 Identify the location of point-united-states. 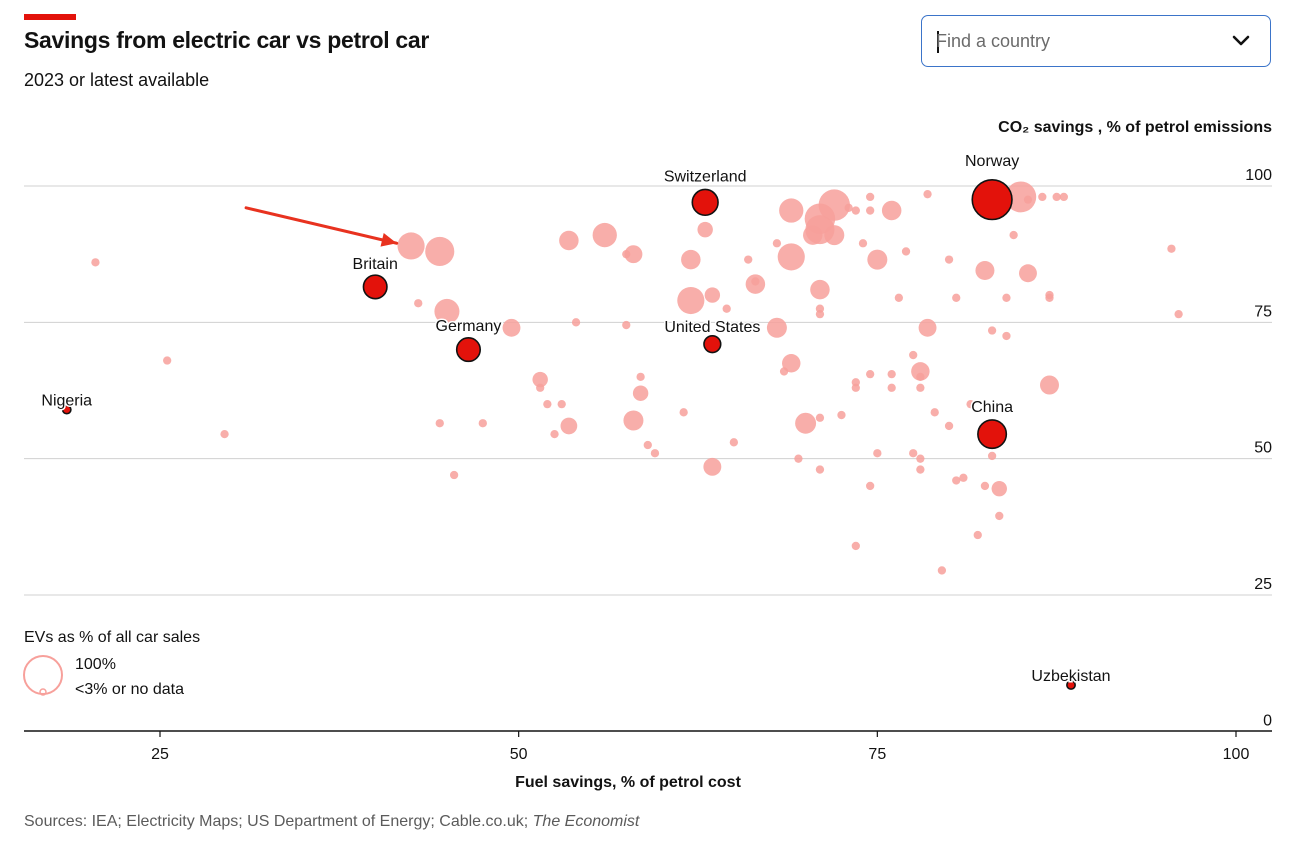
(712, 344).